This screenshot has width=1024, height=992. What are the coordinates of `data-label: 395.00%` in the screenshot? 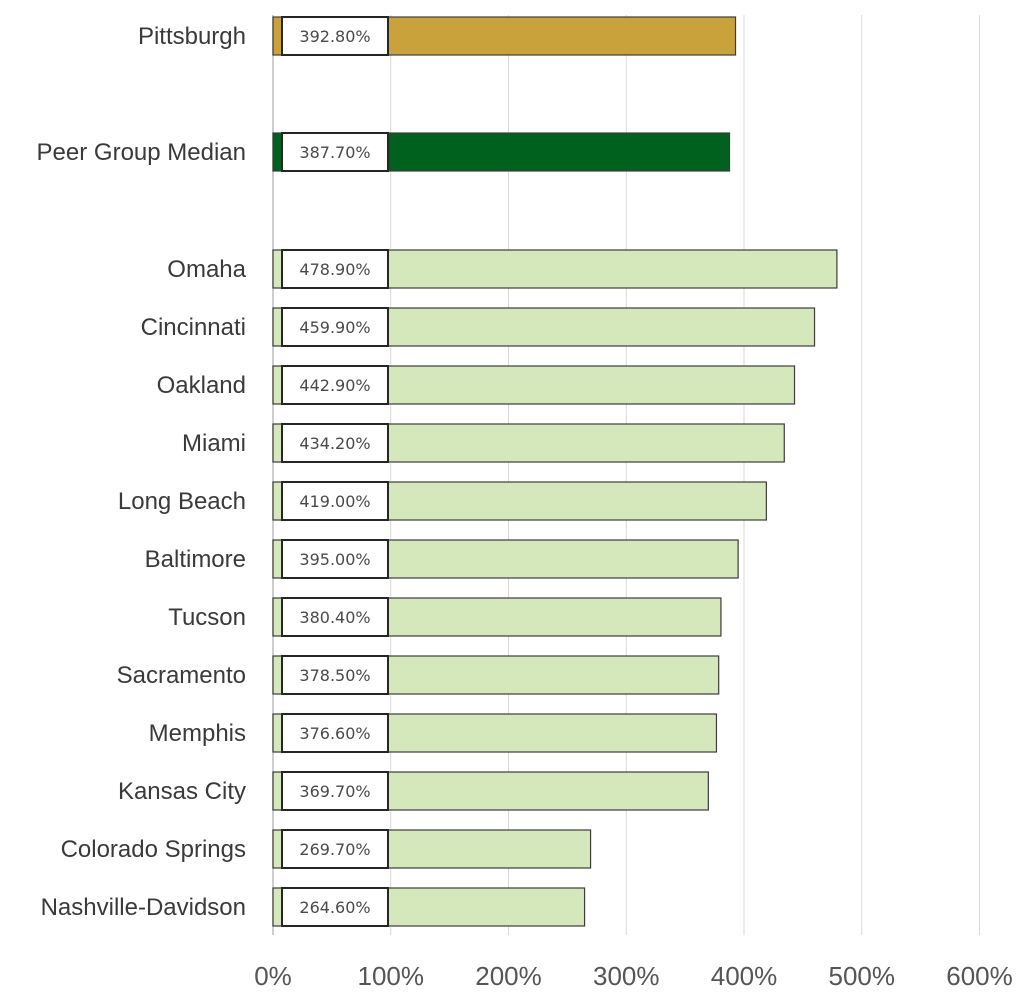 It's located at (334, 559).